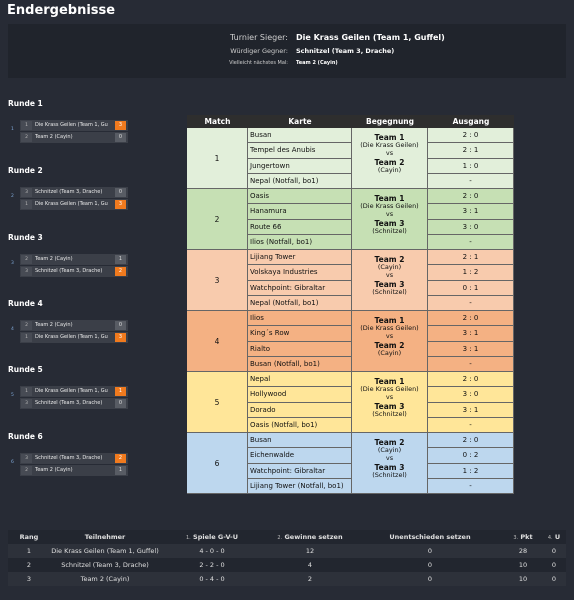  Describe the element at coordinates (29, 565) in the screenshot. I see `standings-rang-cell: 2` at that location.